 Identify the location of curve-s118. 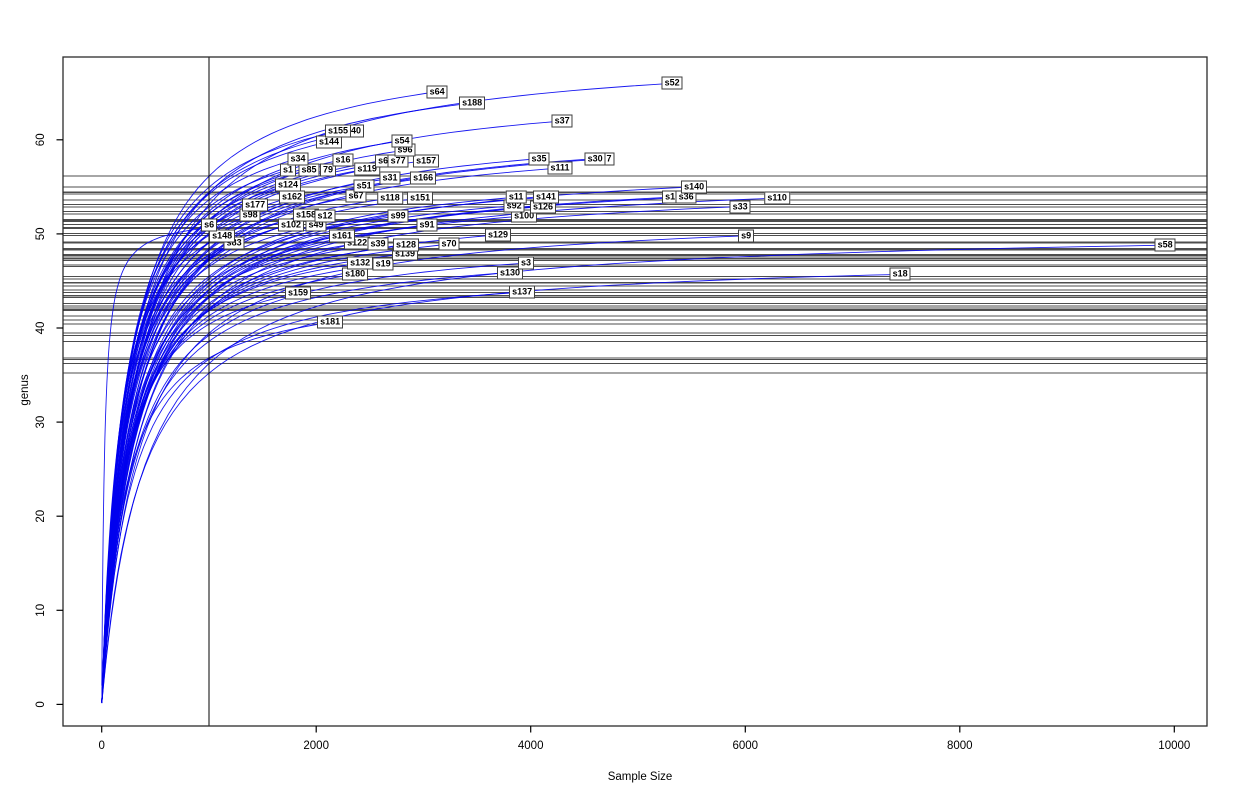
(246, 450).